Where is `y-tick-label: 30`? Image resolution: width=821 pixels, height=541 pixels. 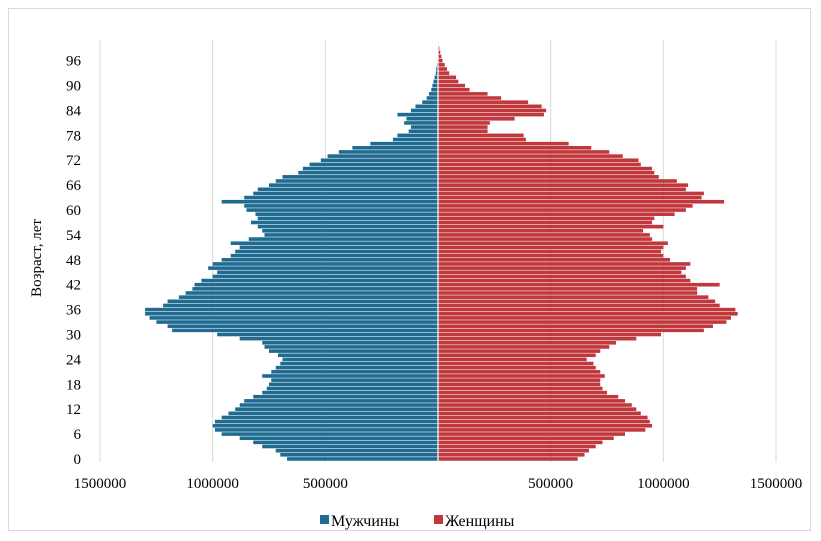
y-tick-label: 30 is located at coordinates (73, 335).